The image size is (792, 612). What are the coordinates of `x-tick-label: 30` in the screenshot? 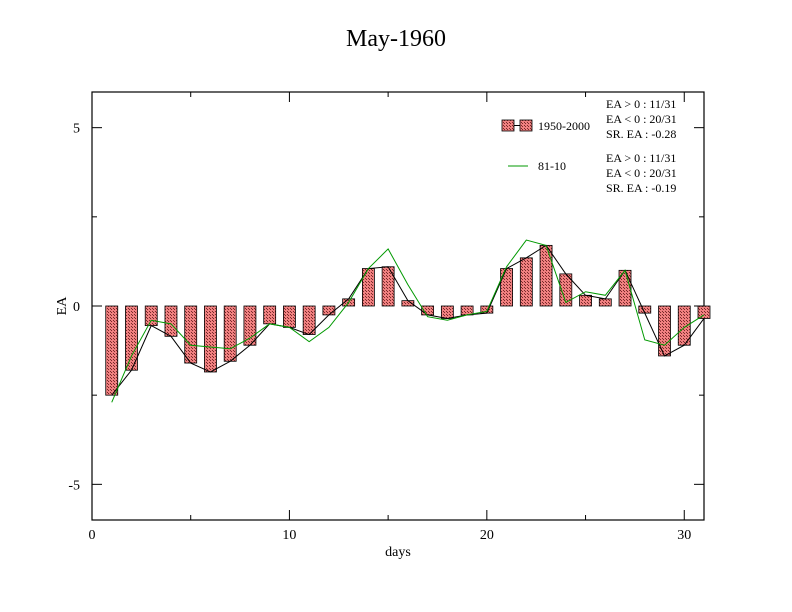 It's located at (684, 535).